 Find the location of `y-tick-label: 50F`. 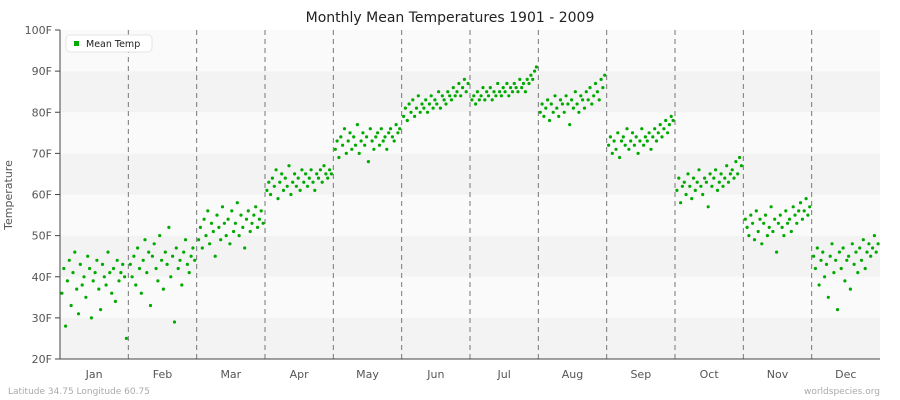

y-tick-label: 50F is located at coordinates (42, 236).